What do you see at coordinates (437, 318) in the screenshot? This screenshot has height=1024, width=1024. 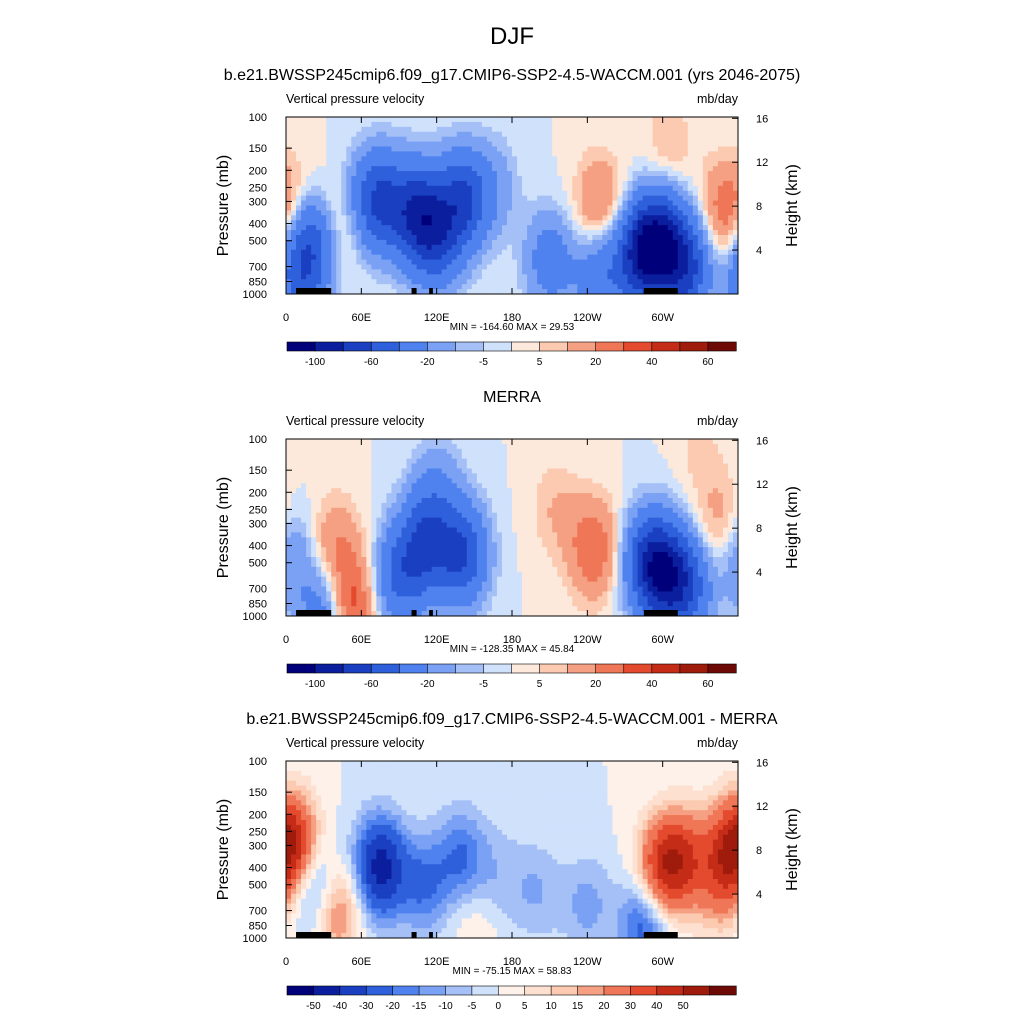 I see `x-tick-label: 120E` at bounding box center [437, 318].